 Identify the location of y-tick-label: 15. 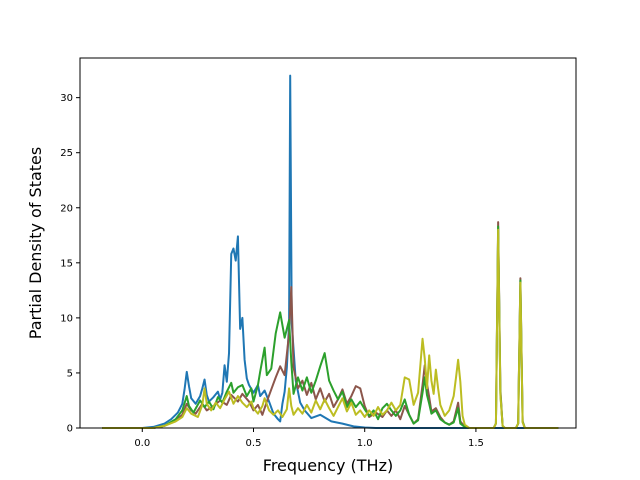
(66, 263).